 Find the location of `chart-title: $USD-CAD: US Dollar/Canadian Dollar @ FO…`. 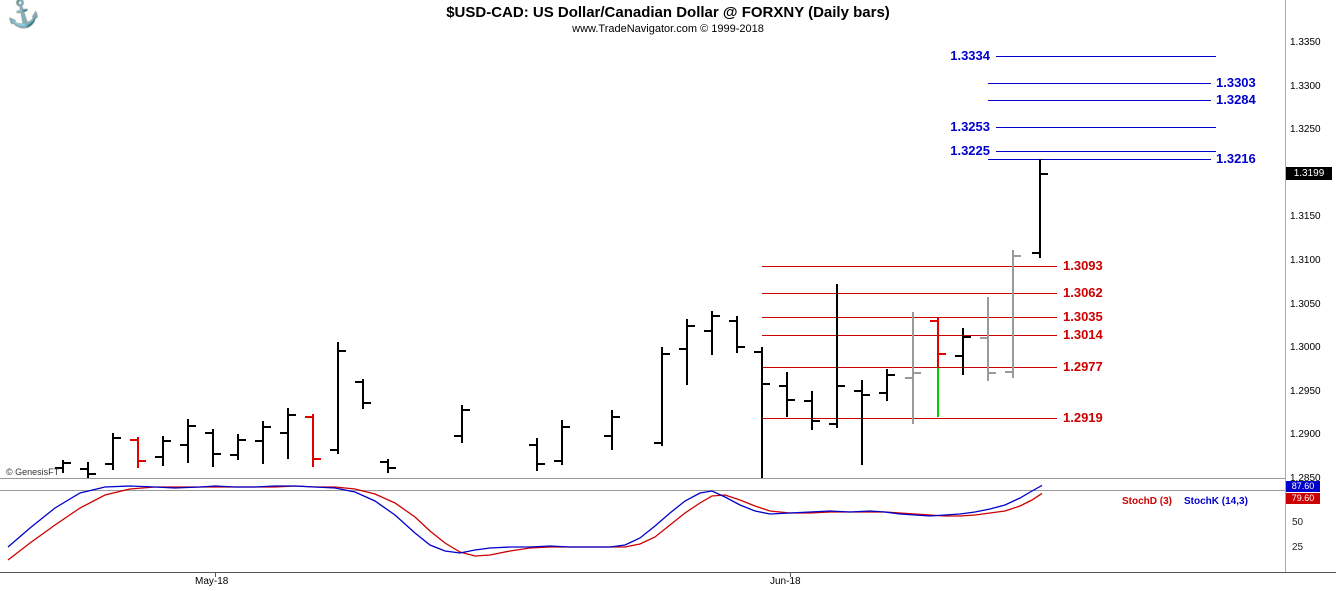

chart-title: $USD-CAD: US Dollar/Canadian Dollar @ FO… is located at coordinates (668, 12).